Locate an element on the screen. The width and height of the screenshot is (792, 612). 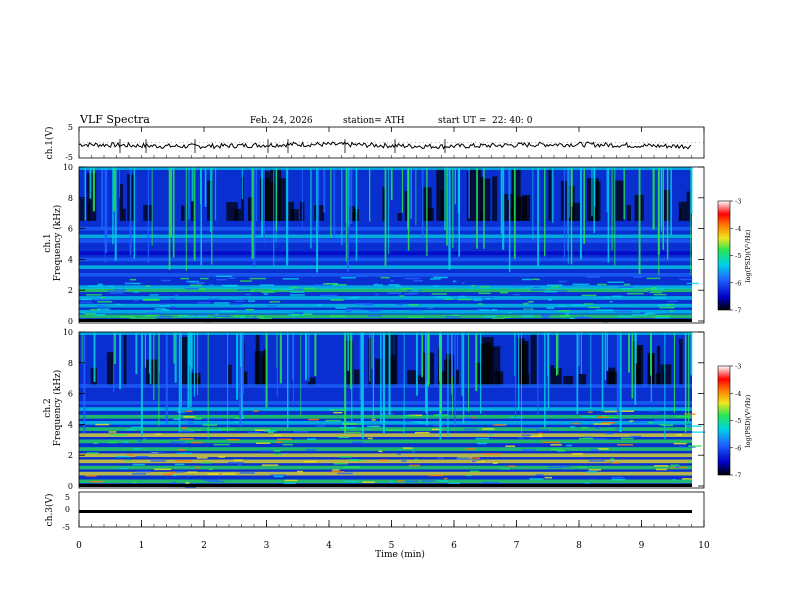
ch2-ytick-label: 4 is located at coordinates (70, 424).